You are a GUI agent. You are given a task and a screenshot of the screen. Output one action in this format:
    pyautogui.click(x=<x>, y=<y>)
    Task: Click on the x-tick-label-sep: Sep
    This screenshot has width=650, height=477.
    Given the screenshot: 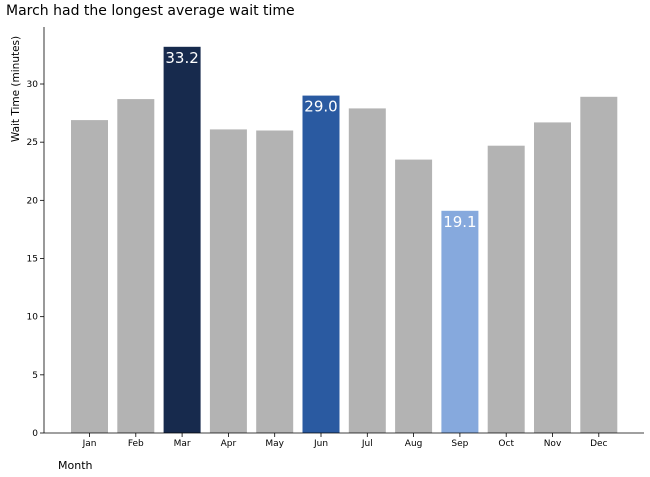 What is the action you would take?
    pyautogui.click(x=459, y=444)
    